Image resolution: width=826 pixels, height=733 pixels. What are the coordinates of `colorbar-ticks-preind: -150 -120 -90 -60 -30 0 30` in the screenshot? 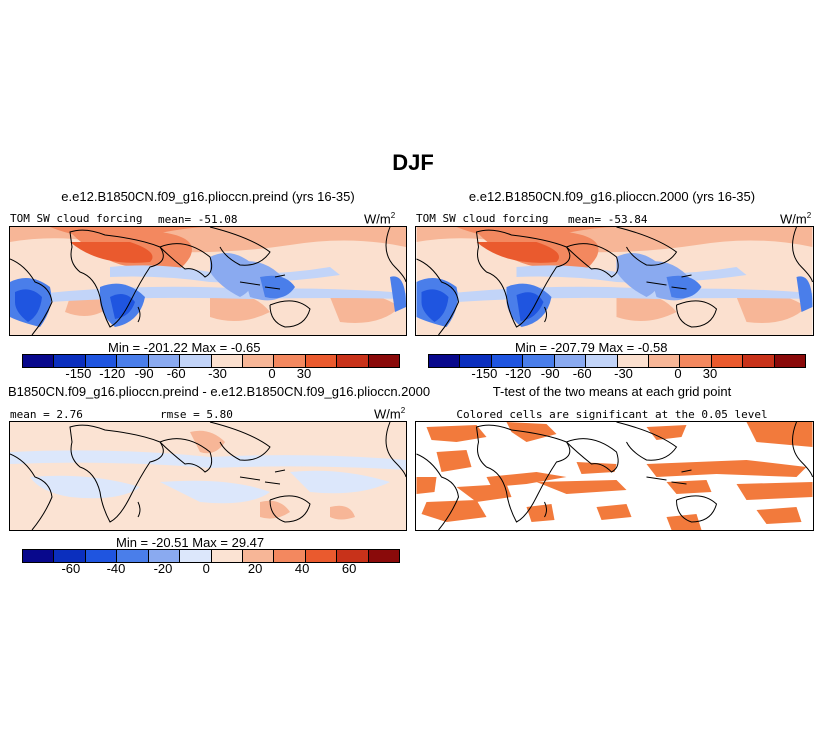 It's located at (210, 374).